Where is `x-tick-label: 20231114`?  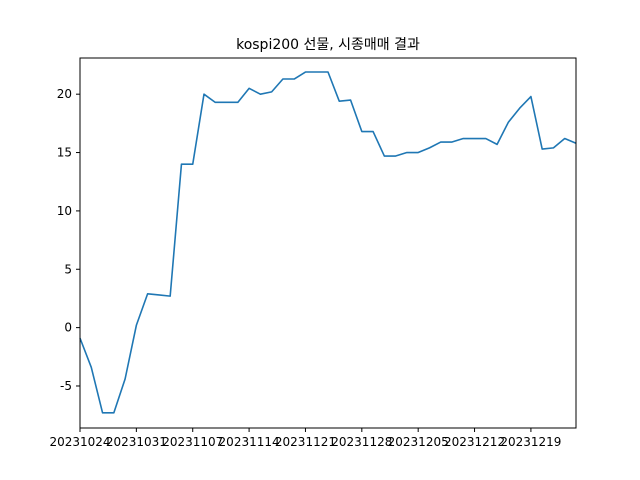
x-tick-label: 20231114 is located at coordinates (249, 442).